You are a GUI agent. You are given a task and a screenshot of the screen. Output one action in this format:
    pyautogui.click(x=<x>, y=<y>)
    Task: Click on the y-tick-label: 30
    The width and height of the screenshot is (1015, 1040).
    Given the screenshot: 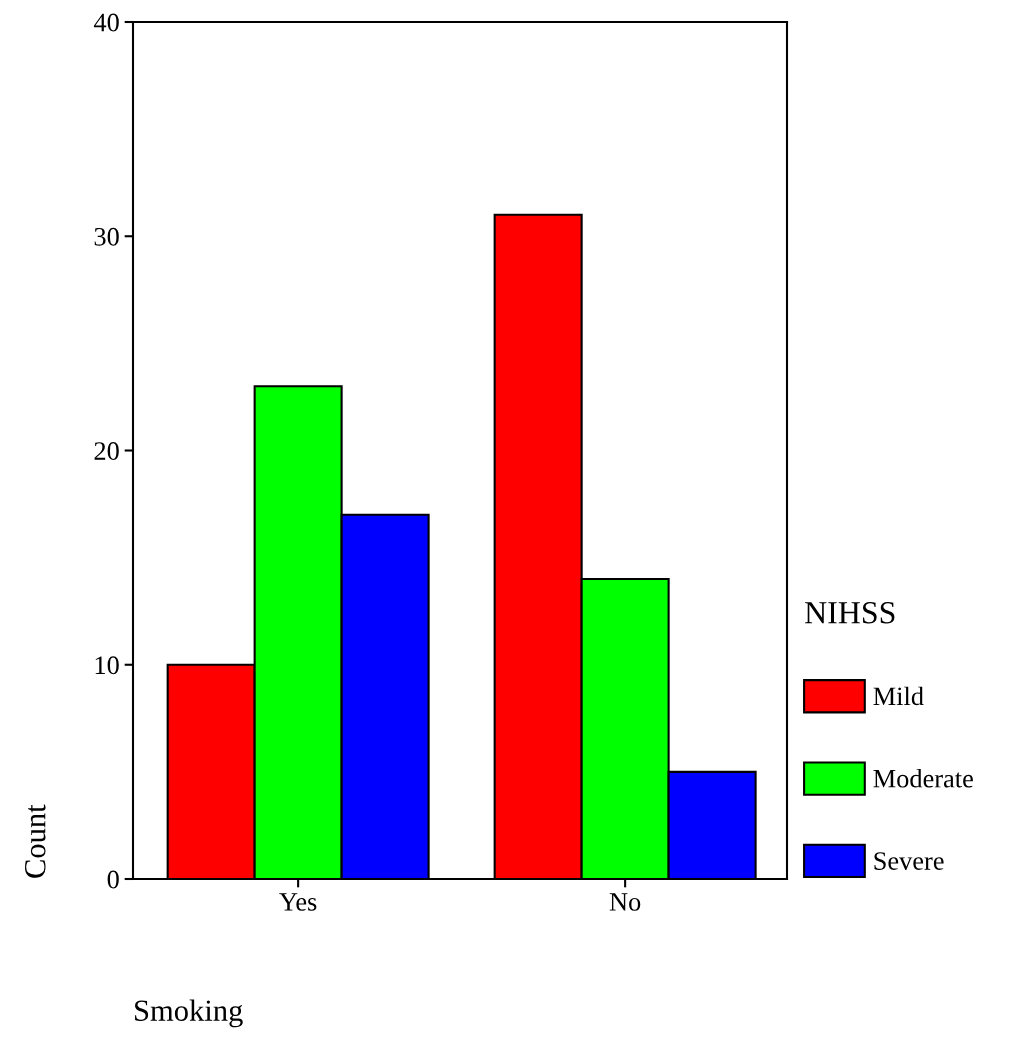 What is the action you would take?
    pyautogui.click(x=106, y=236)
    